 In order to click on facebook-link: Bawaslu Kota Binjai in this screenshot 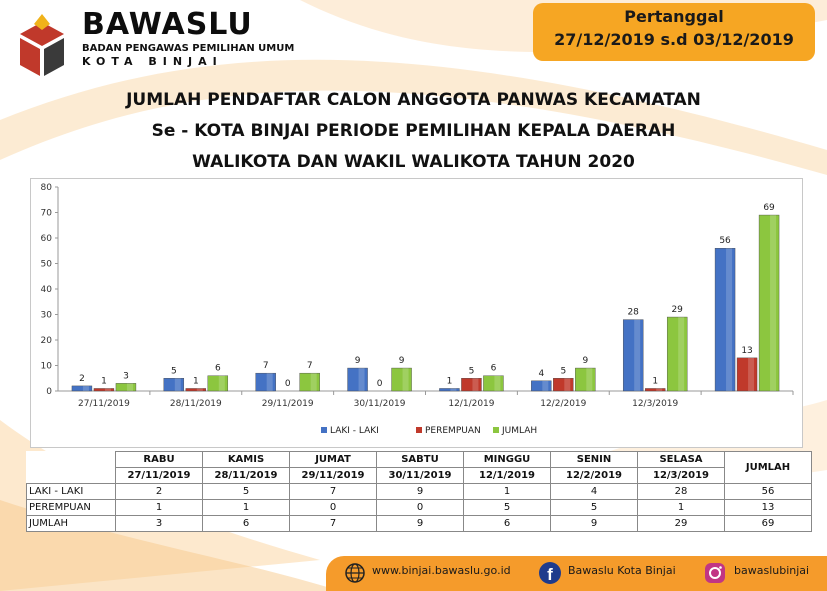, I will do `click(622, 570)`.